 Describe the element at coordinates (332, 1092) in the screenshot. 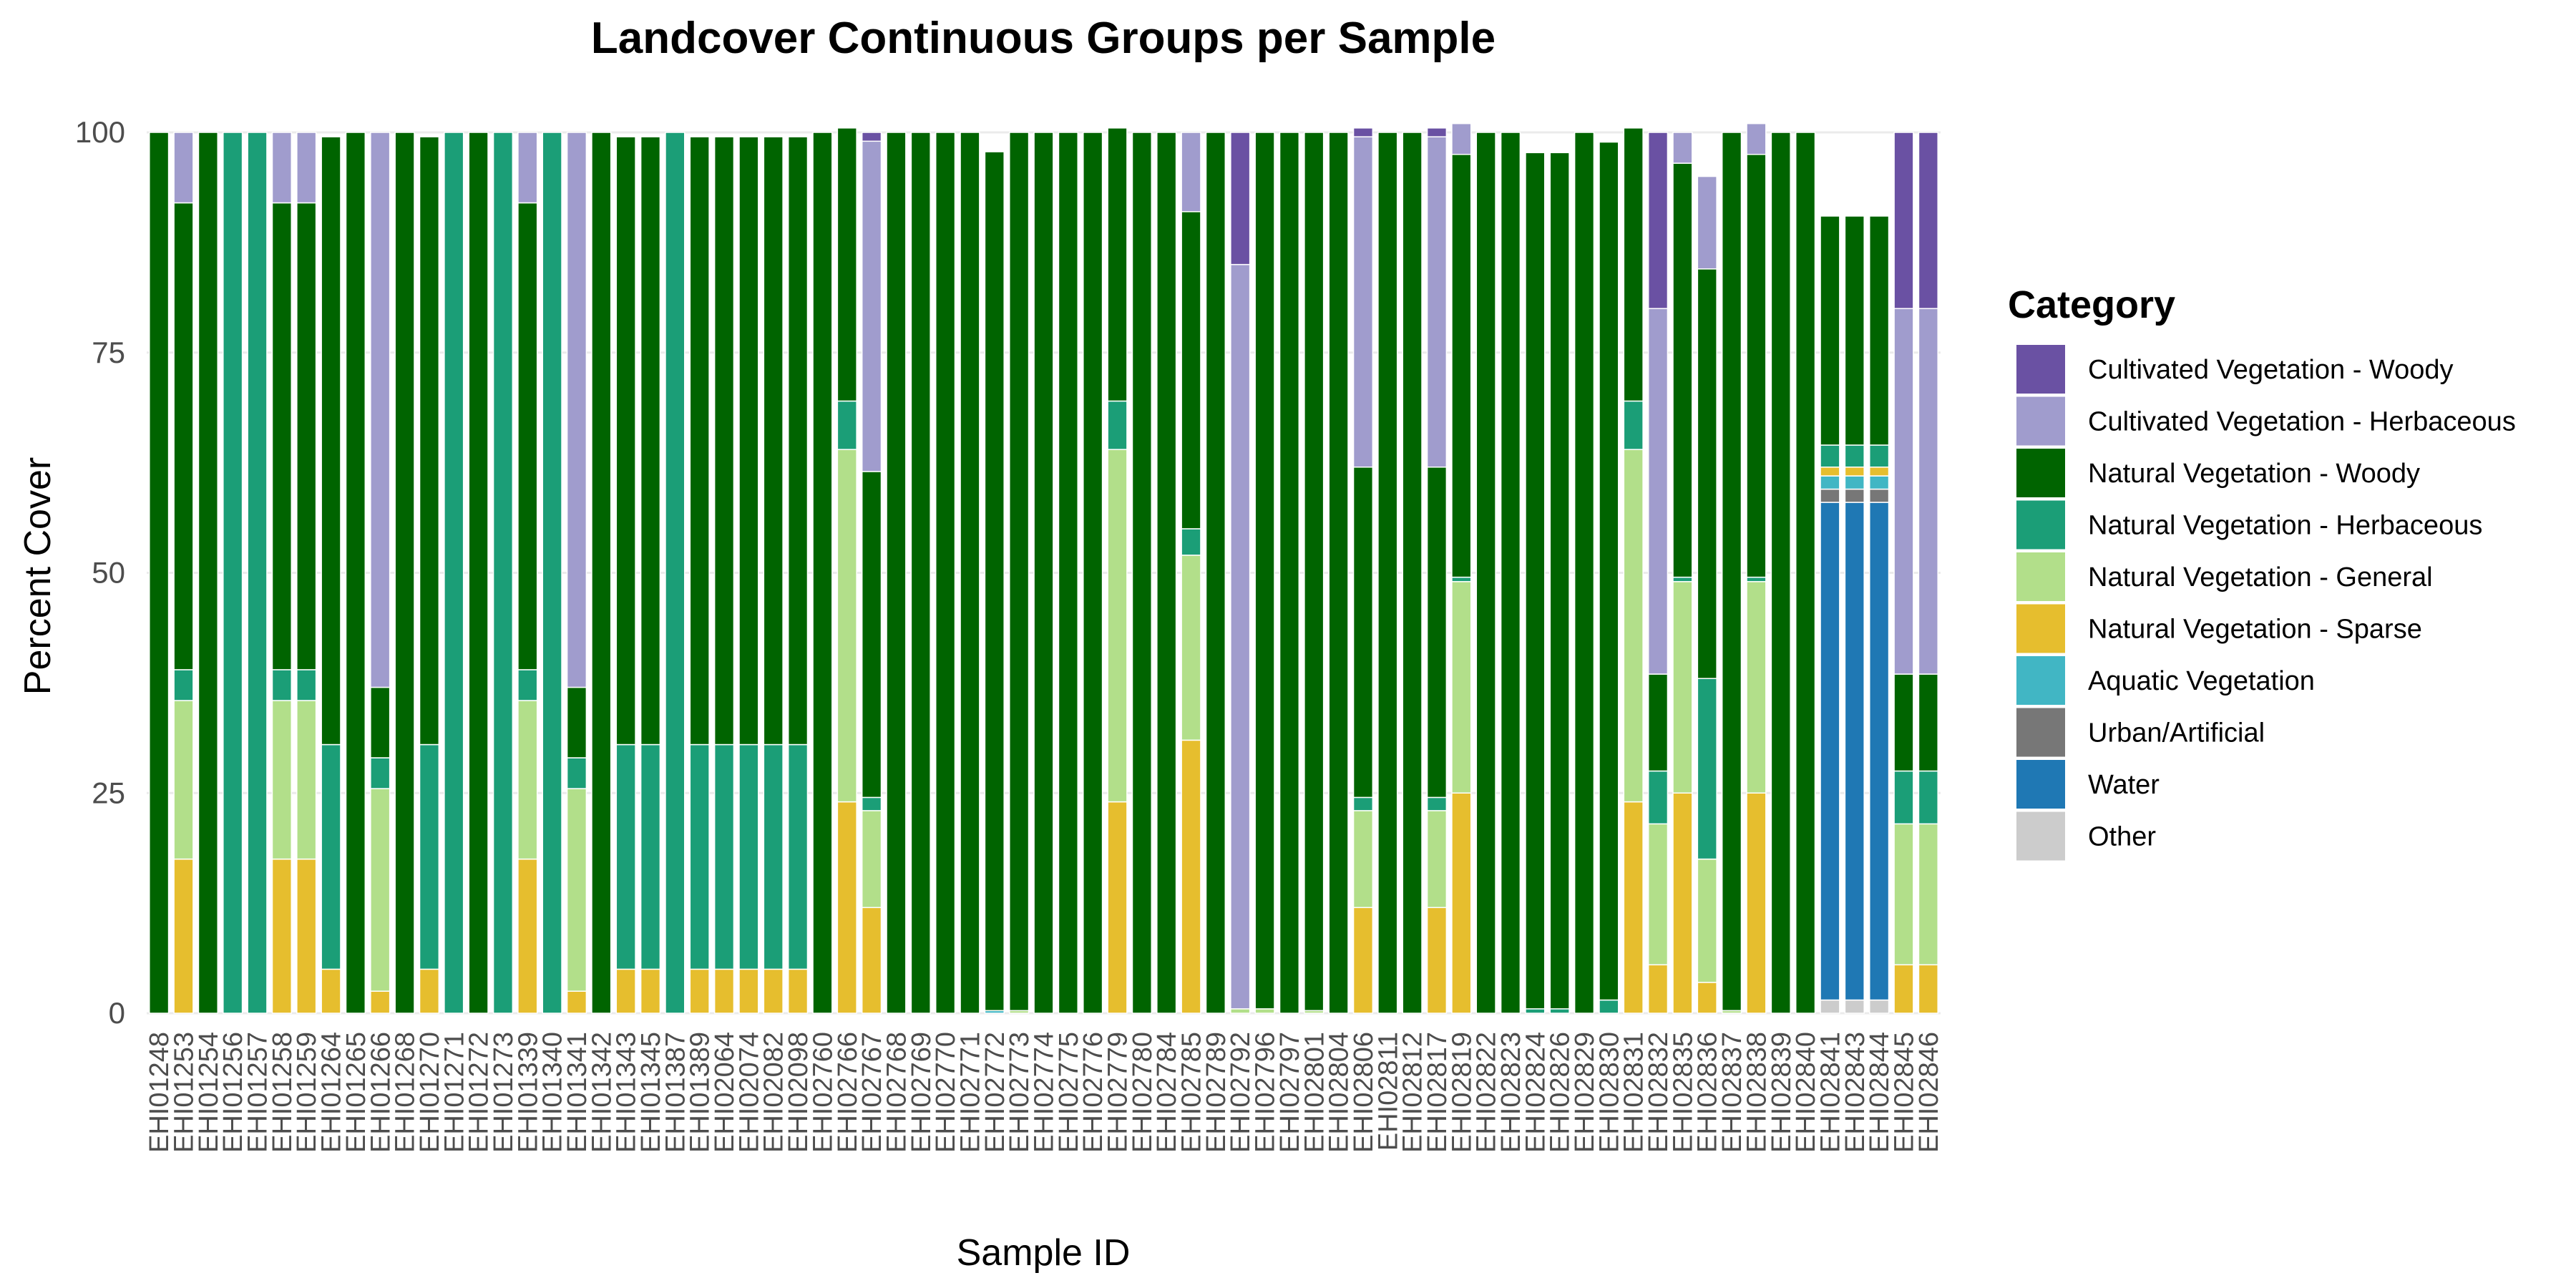

I see `x-tick-label: EHI01264` at that location.